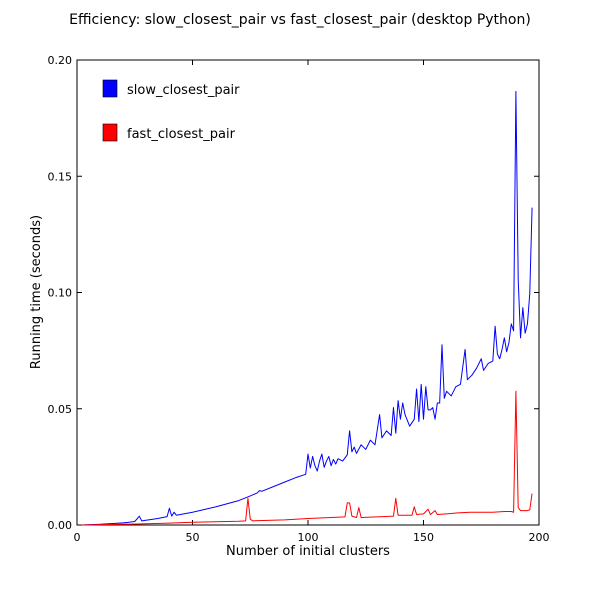 This screenshot has height=600, width=600. Describe the element at coordinates (77, 537) in the screenshot. I see `x-tick-label: 0` at that location.